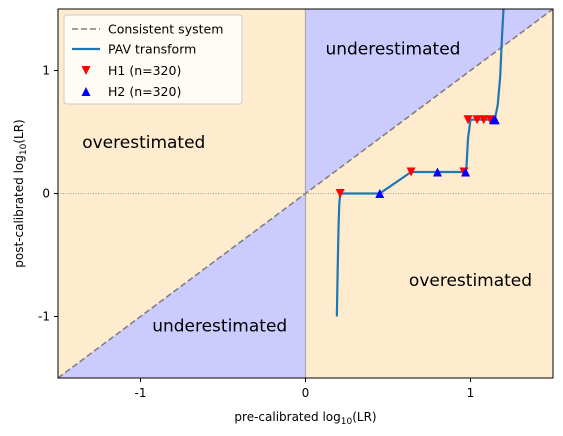  Describe the element at coordinates (364, 417) in the screenshot. I see `x-axis-label-suffix: (LR)` at that location.